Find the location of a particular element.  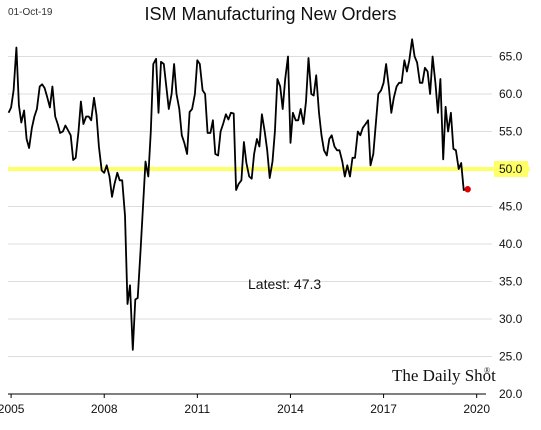

y-tick-label: 65.0 is located at coordinates (511, 57).